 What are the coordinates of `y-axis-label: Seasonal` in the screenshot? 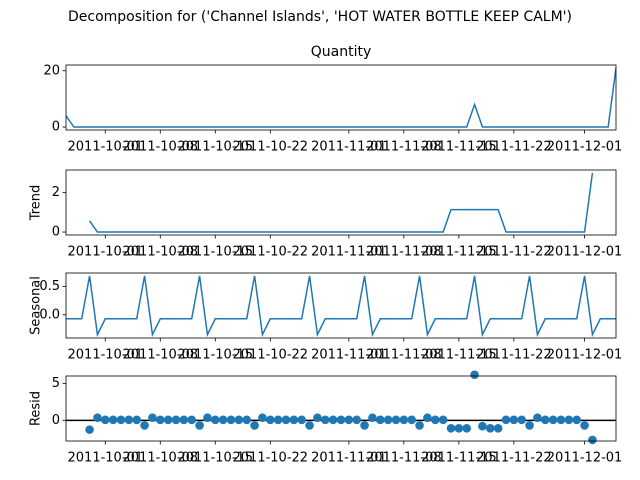 It's located at (36, 305).